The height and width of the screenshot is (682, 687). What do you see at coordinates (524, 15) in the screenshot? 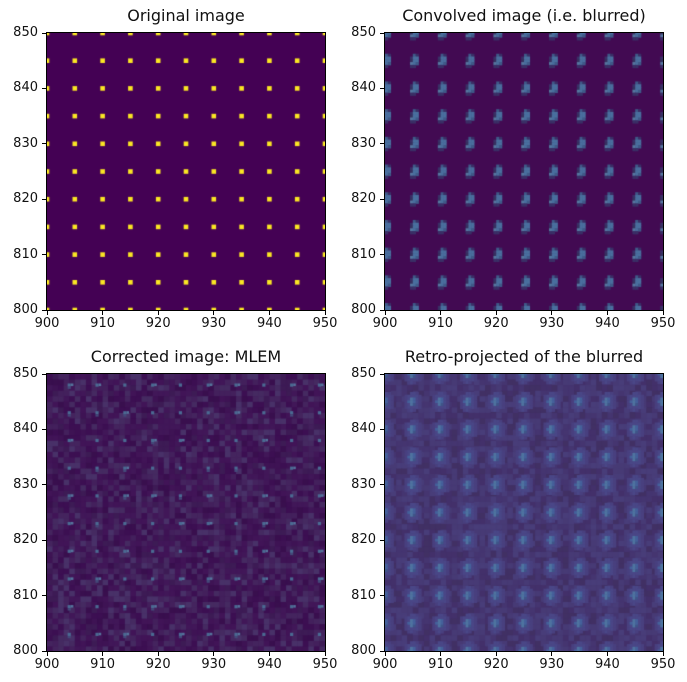
I see `subplot-title-convolved: Convolved image (i.e. blurred)` at bounding box center [524, 15].